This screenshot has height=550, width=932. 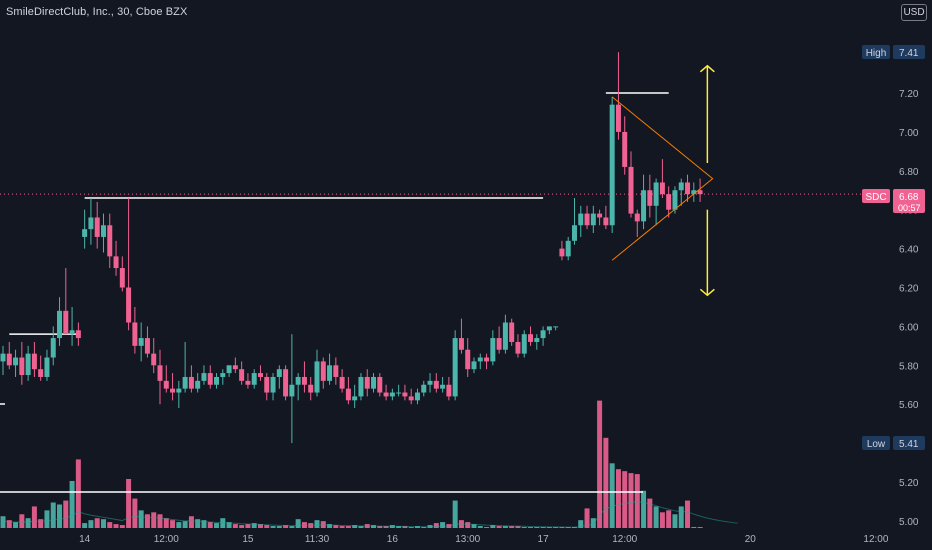 What do you see at coordinates (909, 94) in the screenshot?
I see `y-tick-label: 7.20` at bounding box center [909, 94].